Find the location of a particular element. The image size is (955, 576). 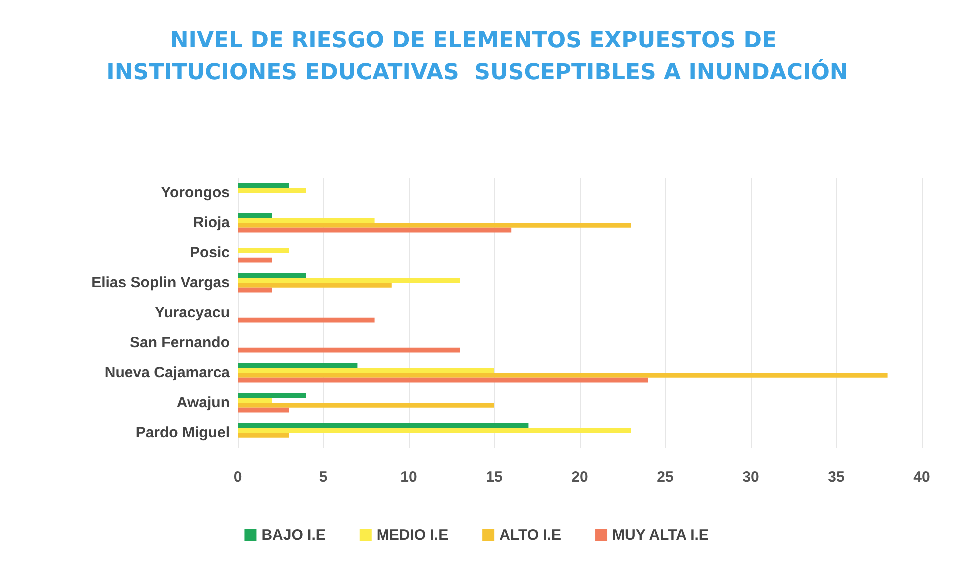

legend-label: ALTO I.E is located at coordinates (531, 535).